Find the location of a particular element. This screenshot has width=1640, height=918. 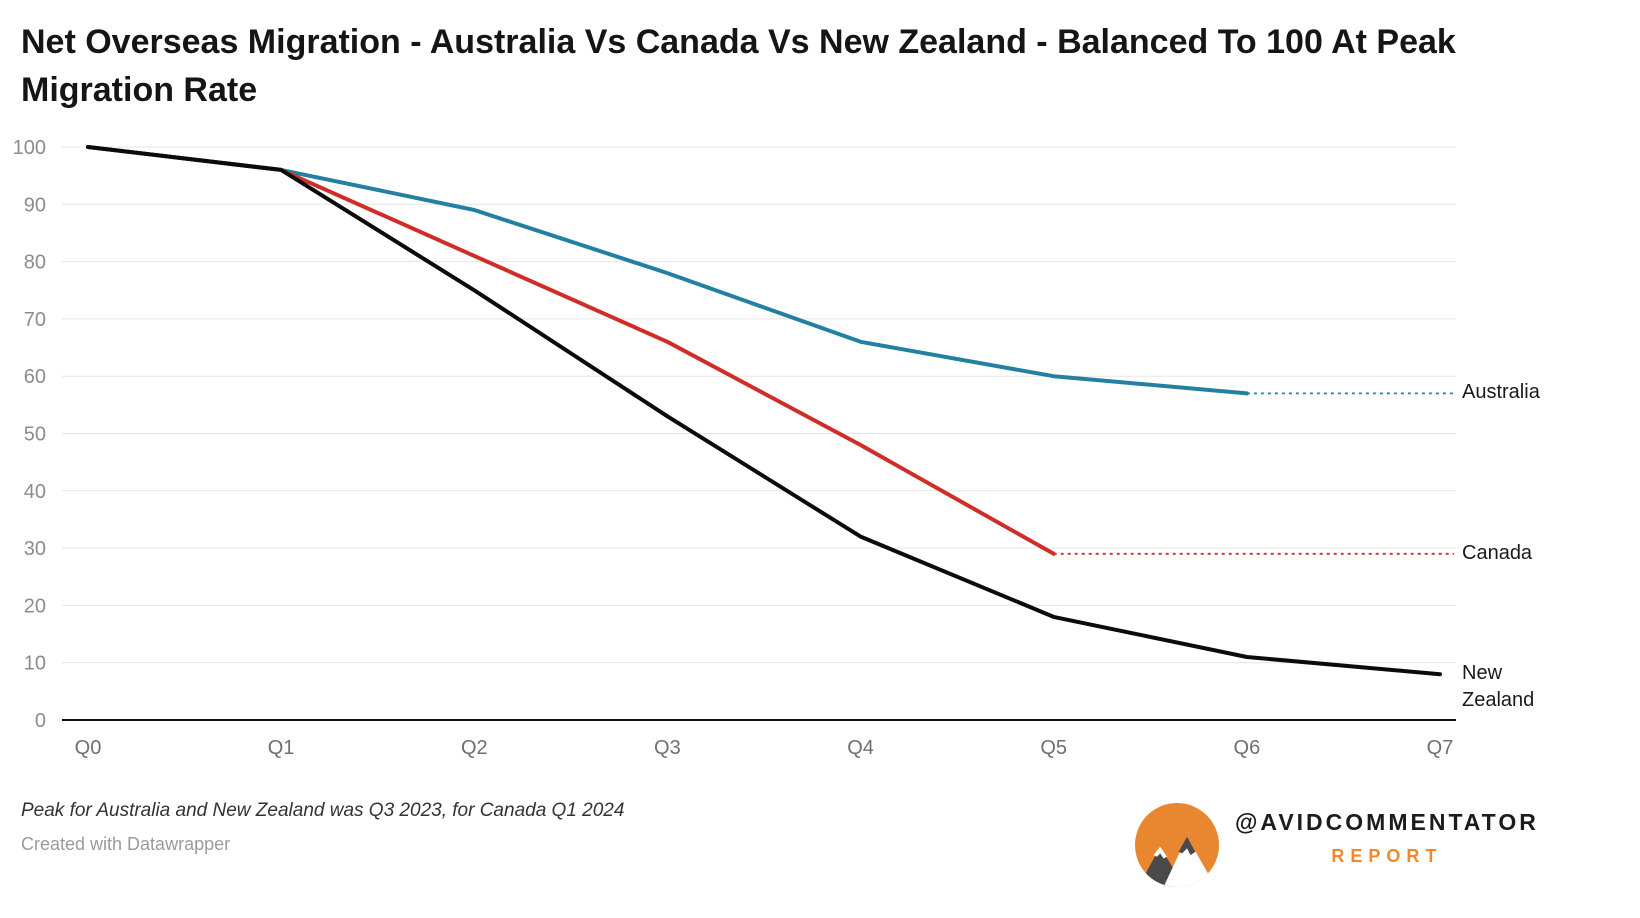

series-label-canada: Canada is located at coordinates (1497, 552).